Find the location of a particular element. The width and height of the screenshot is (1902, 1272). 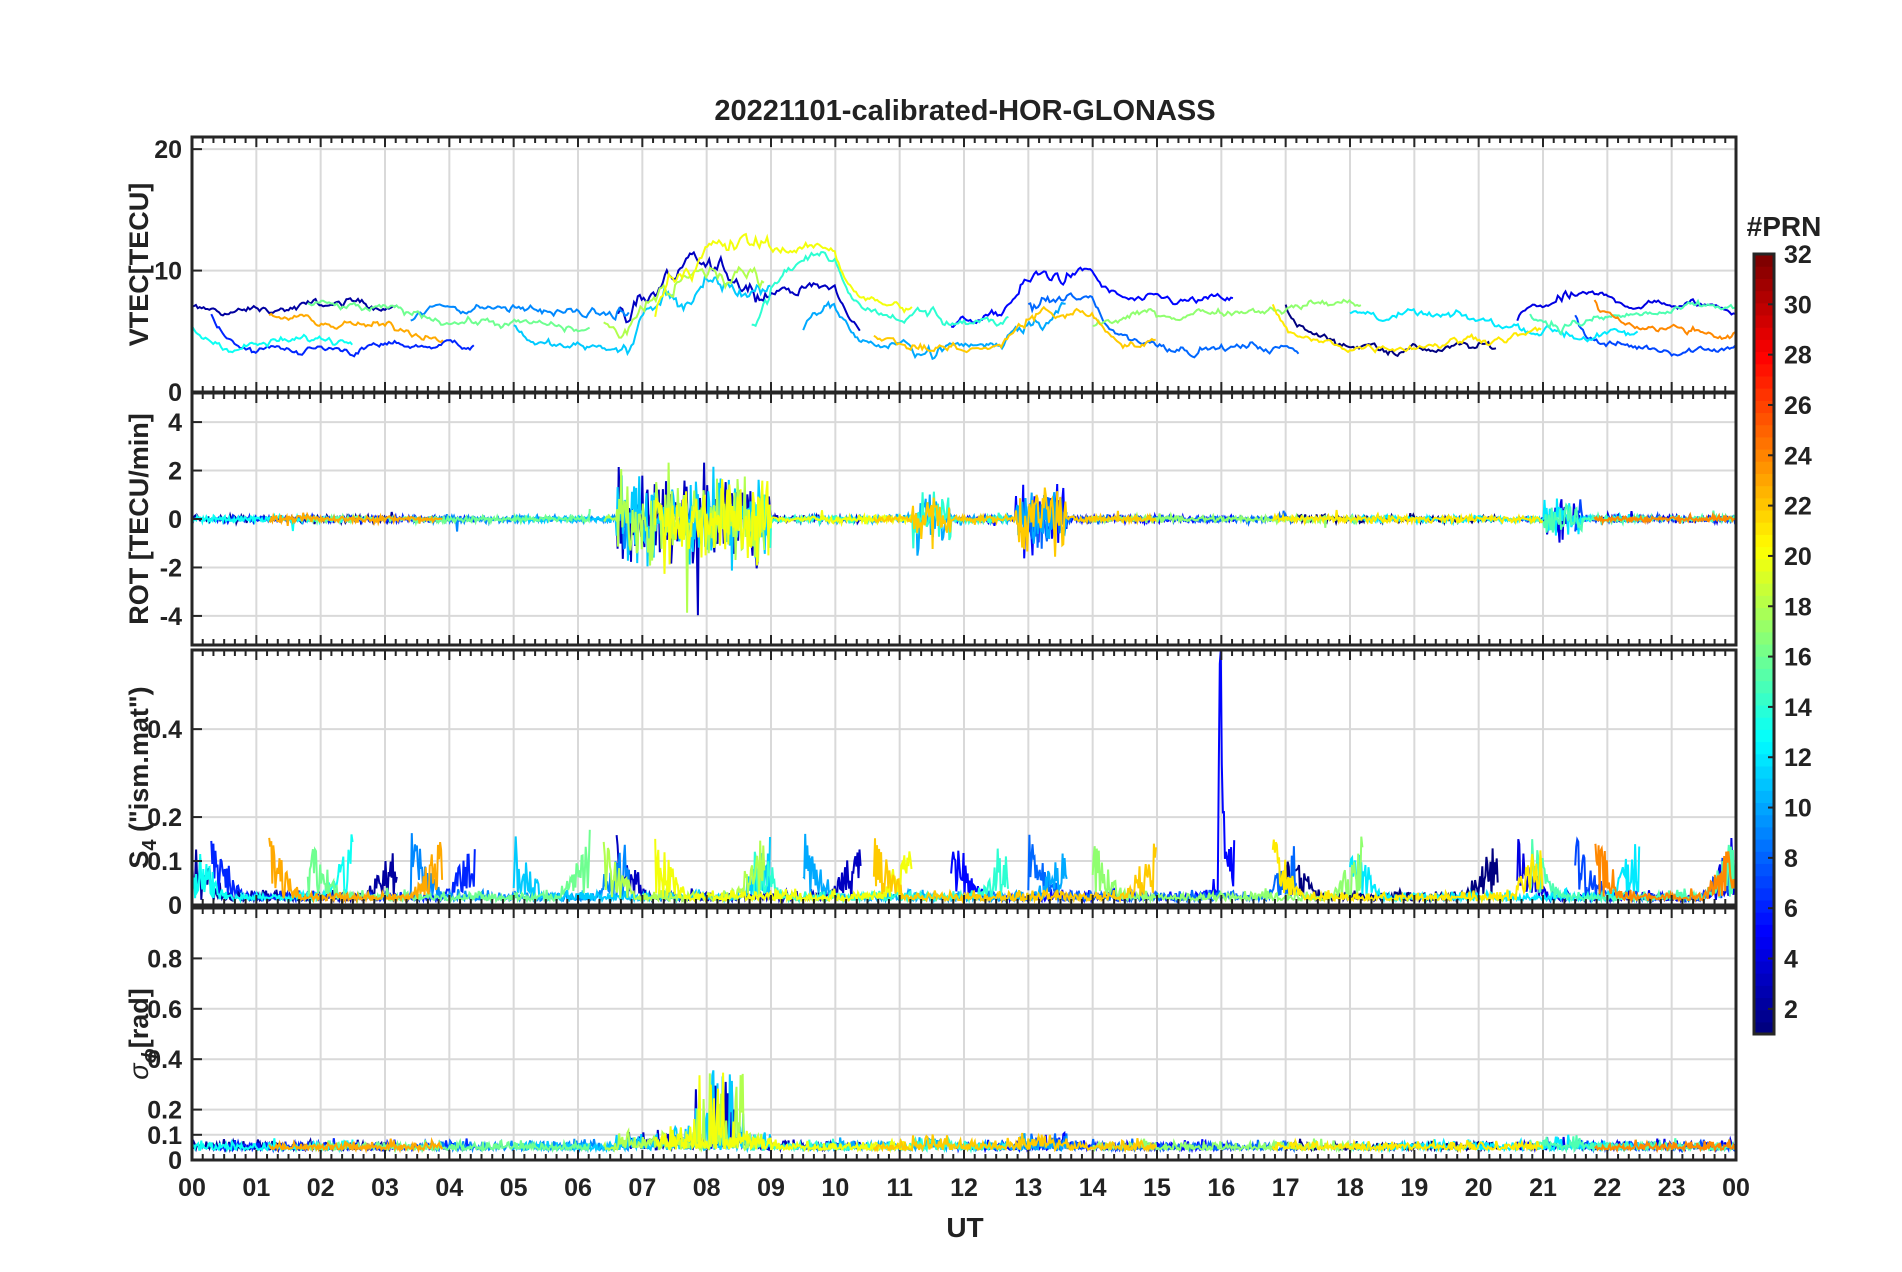

x-tick-label: 19 is located at coordinates (1414, 1188).